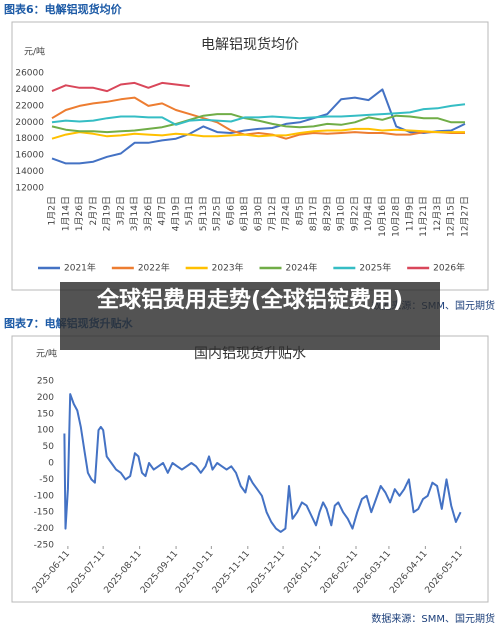 Image resolution: width=500 pixels, height=630 pixels. What do you see at coordinates (51, 464) in the screenshot?
I see `y-tick-label: 0` at bounding box center [51, 464].